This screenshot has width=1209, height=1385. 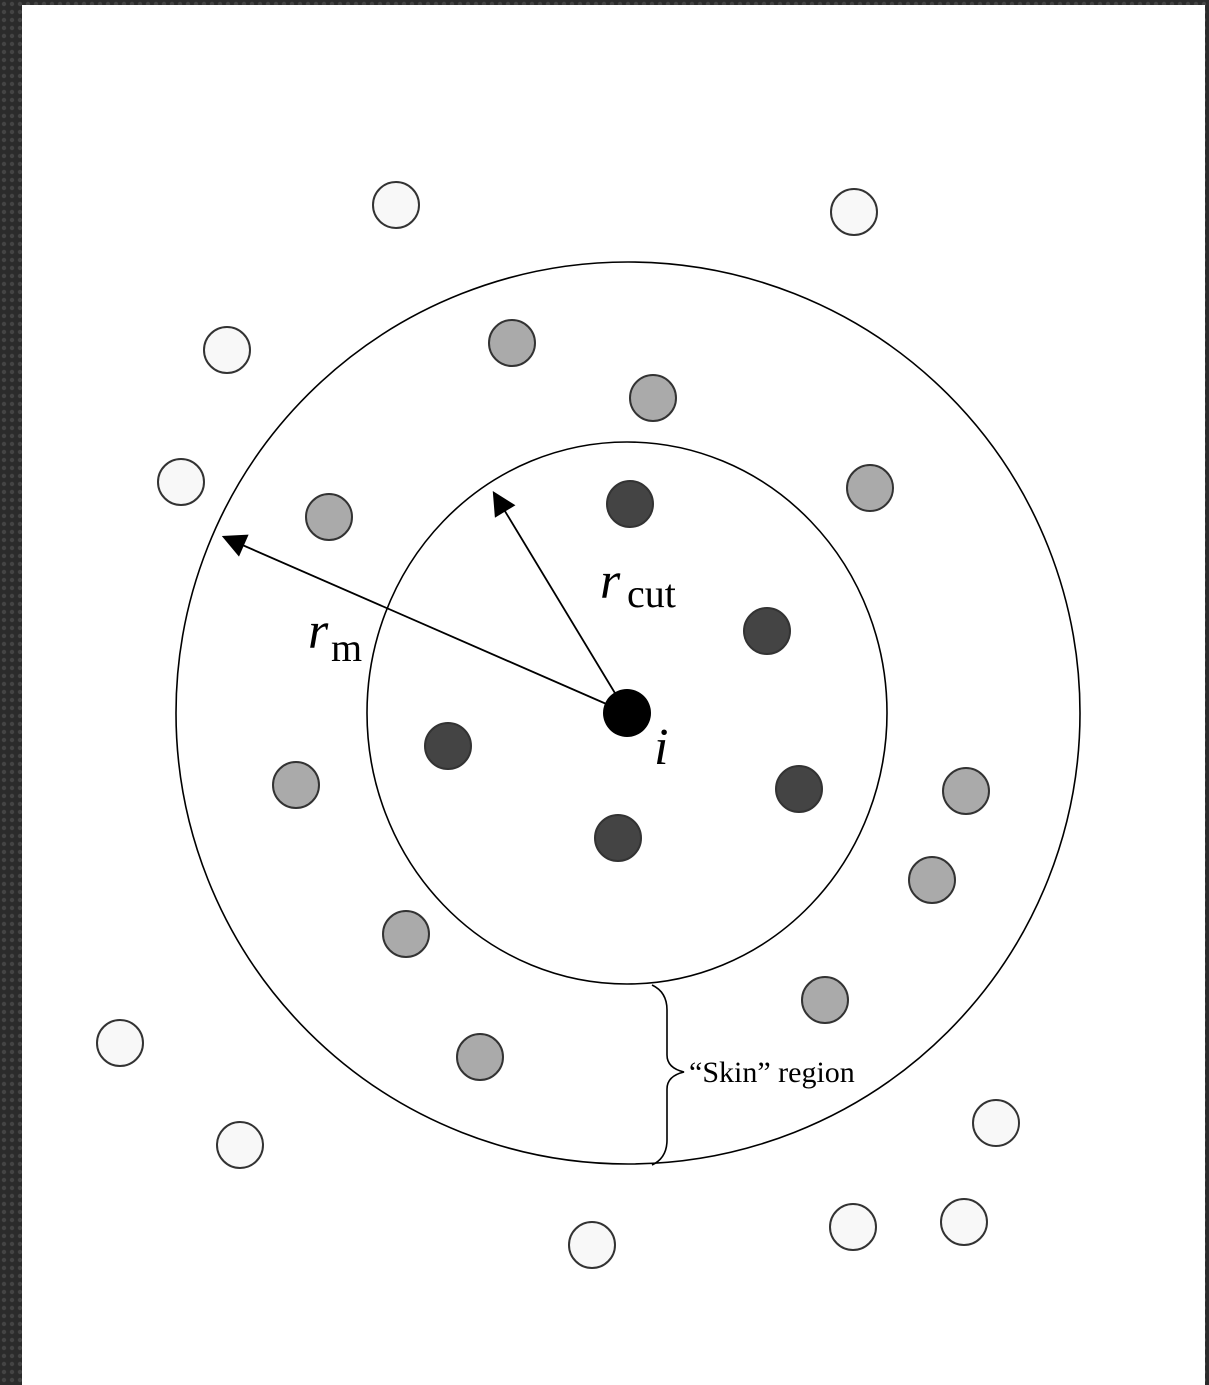 What do you see at coordinates (318, 631) in the screenshot?
I see `outer-radius-symbol: r` at bounding box center [318, 631].